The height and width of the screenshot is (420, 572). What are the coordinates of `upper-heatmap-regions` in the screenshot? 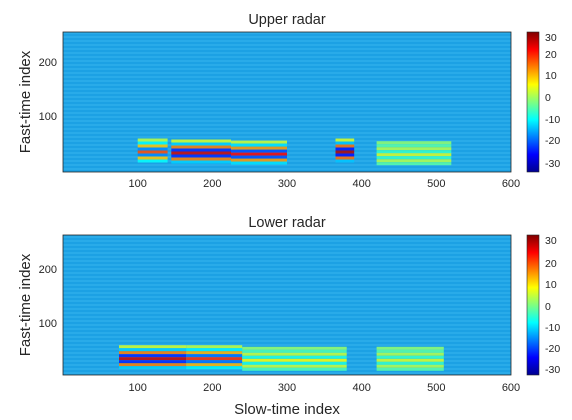 It's located at (294, 152).